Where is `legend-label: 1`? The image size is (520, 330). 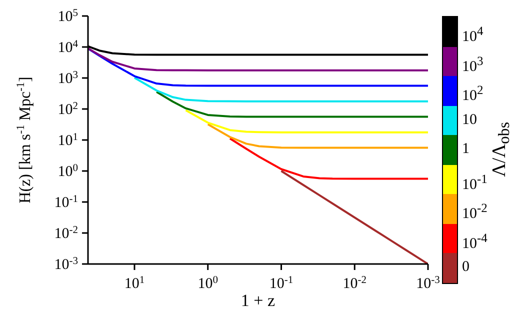 legend-label: 1 is located at coordinates (465, 149).